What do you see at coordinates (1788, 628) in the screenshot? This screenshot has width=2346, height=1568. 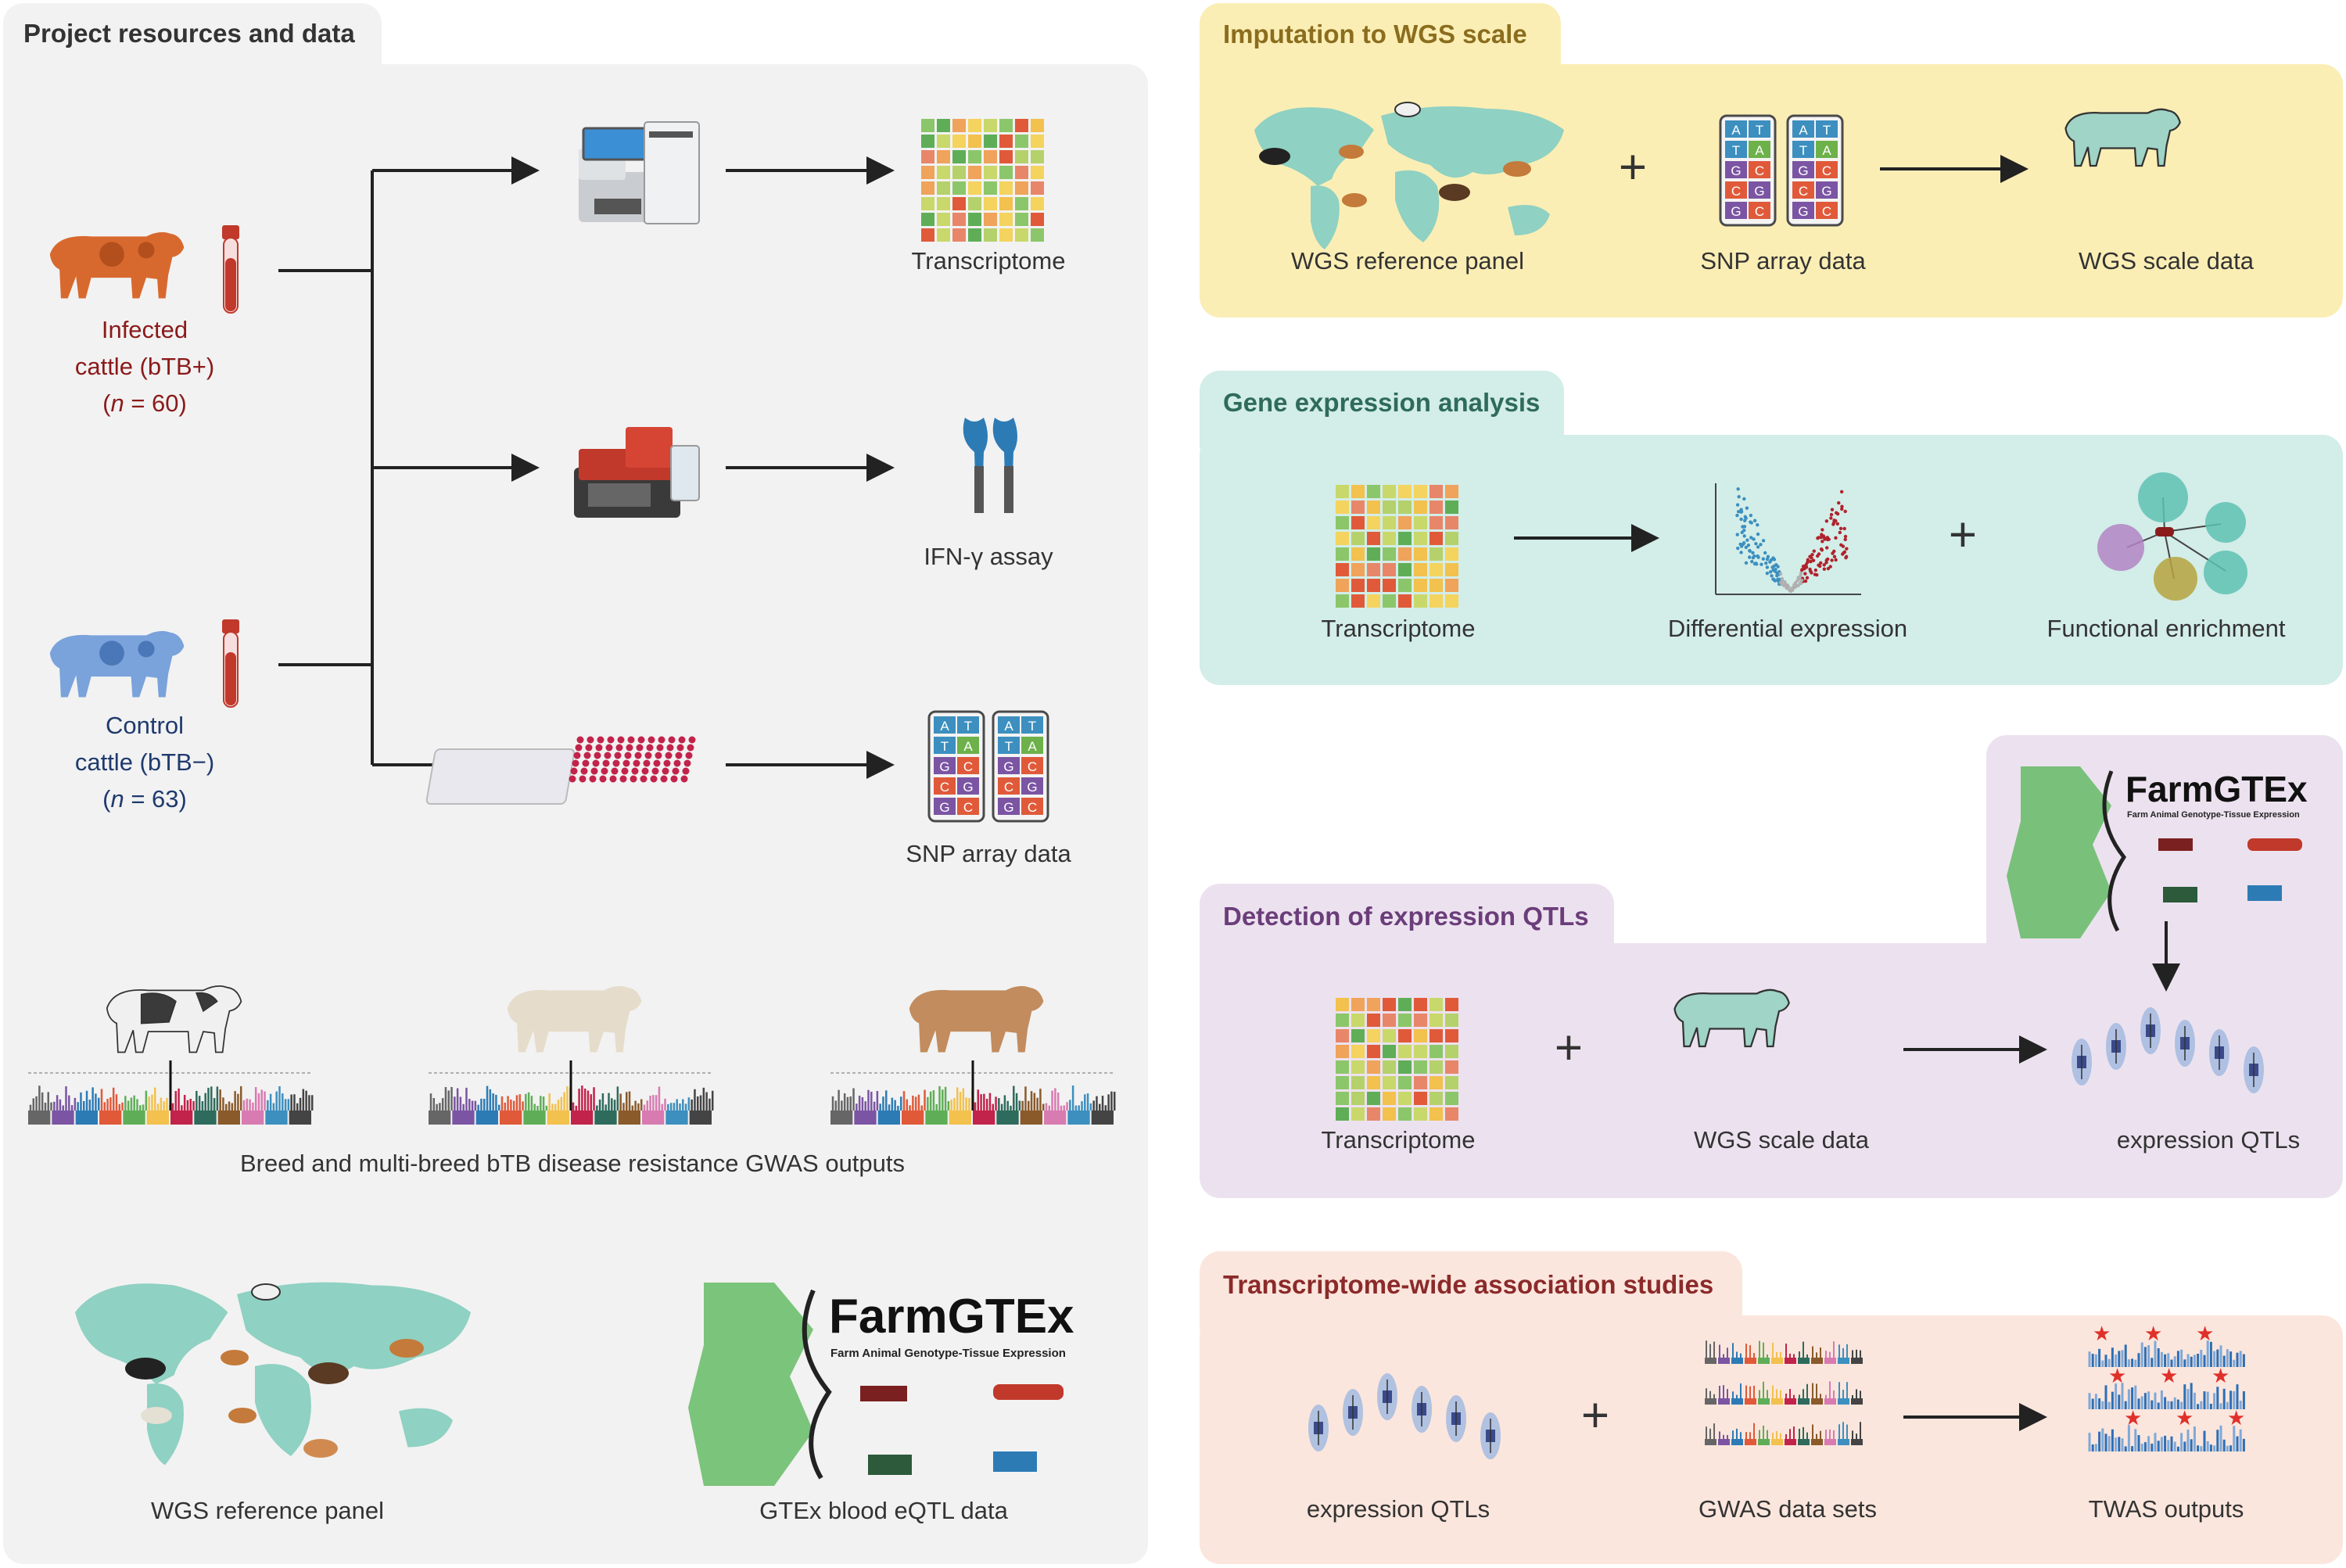 I see `gene-expression-item-2: Differential expression` at bounding box center [1788, 628].